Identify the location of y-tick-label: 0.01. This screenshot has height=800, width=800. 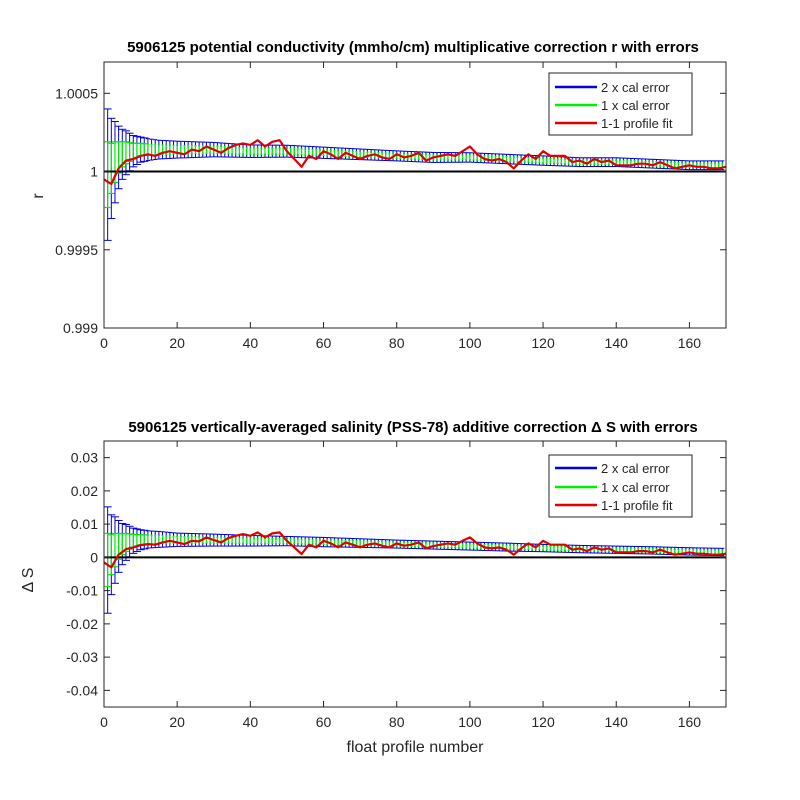
(84, 524).